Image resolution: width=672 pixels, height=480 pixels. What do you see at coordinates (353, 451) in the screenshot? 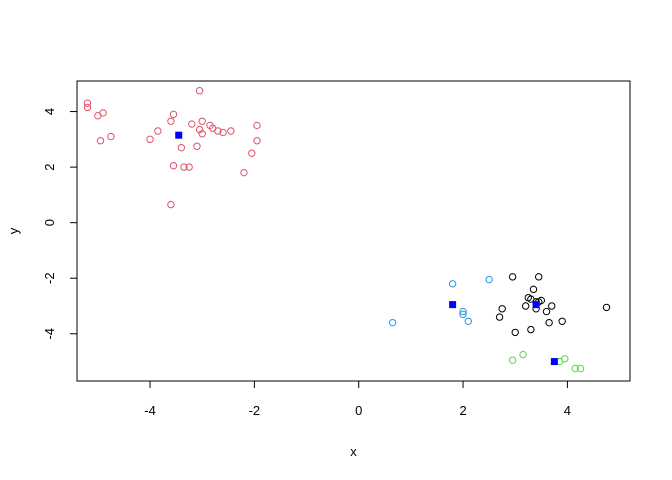
I see `x-axis-title: x` at bounding box center [353, 451].